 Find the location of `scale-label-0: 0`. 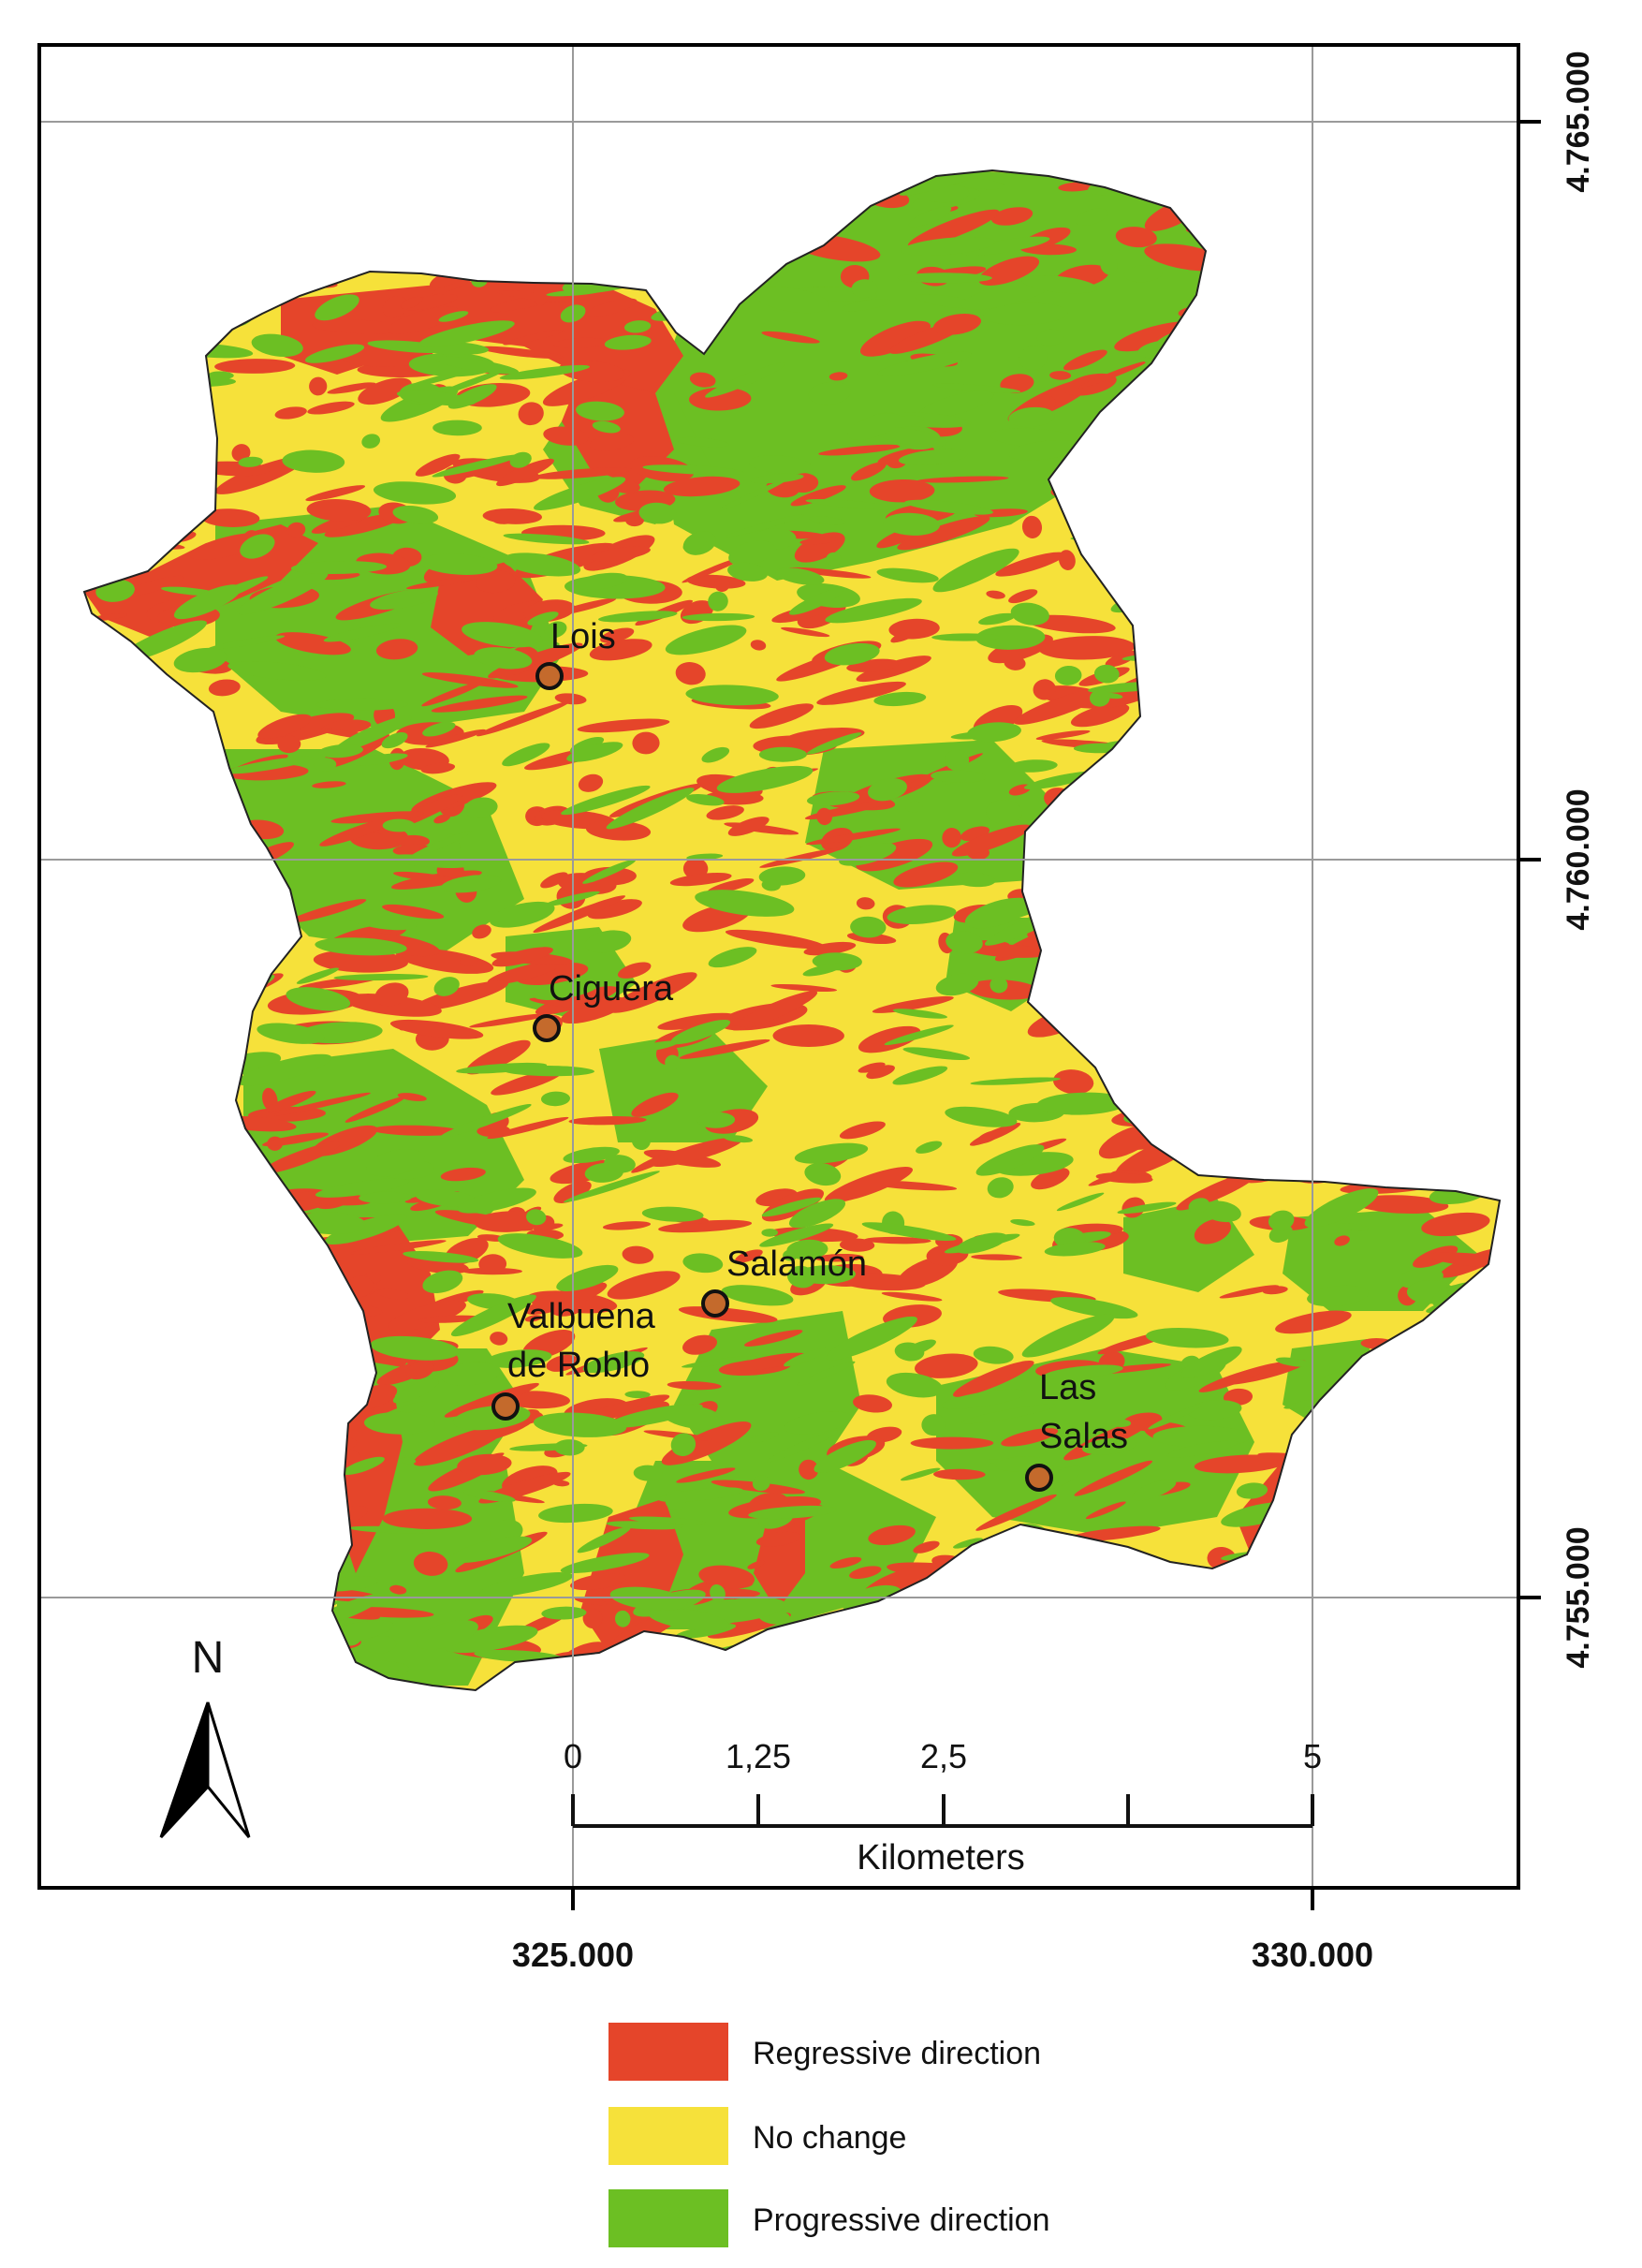

scale-label-0: 0 is located at coordinates (573, 1756).